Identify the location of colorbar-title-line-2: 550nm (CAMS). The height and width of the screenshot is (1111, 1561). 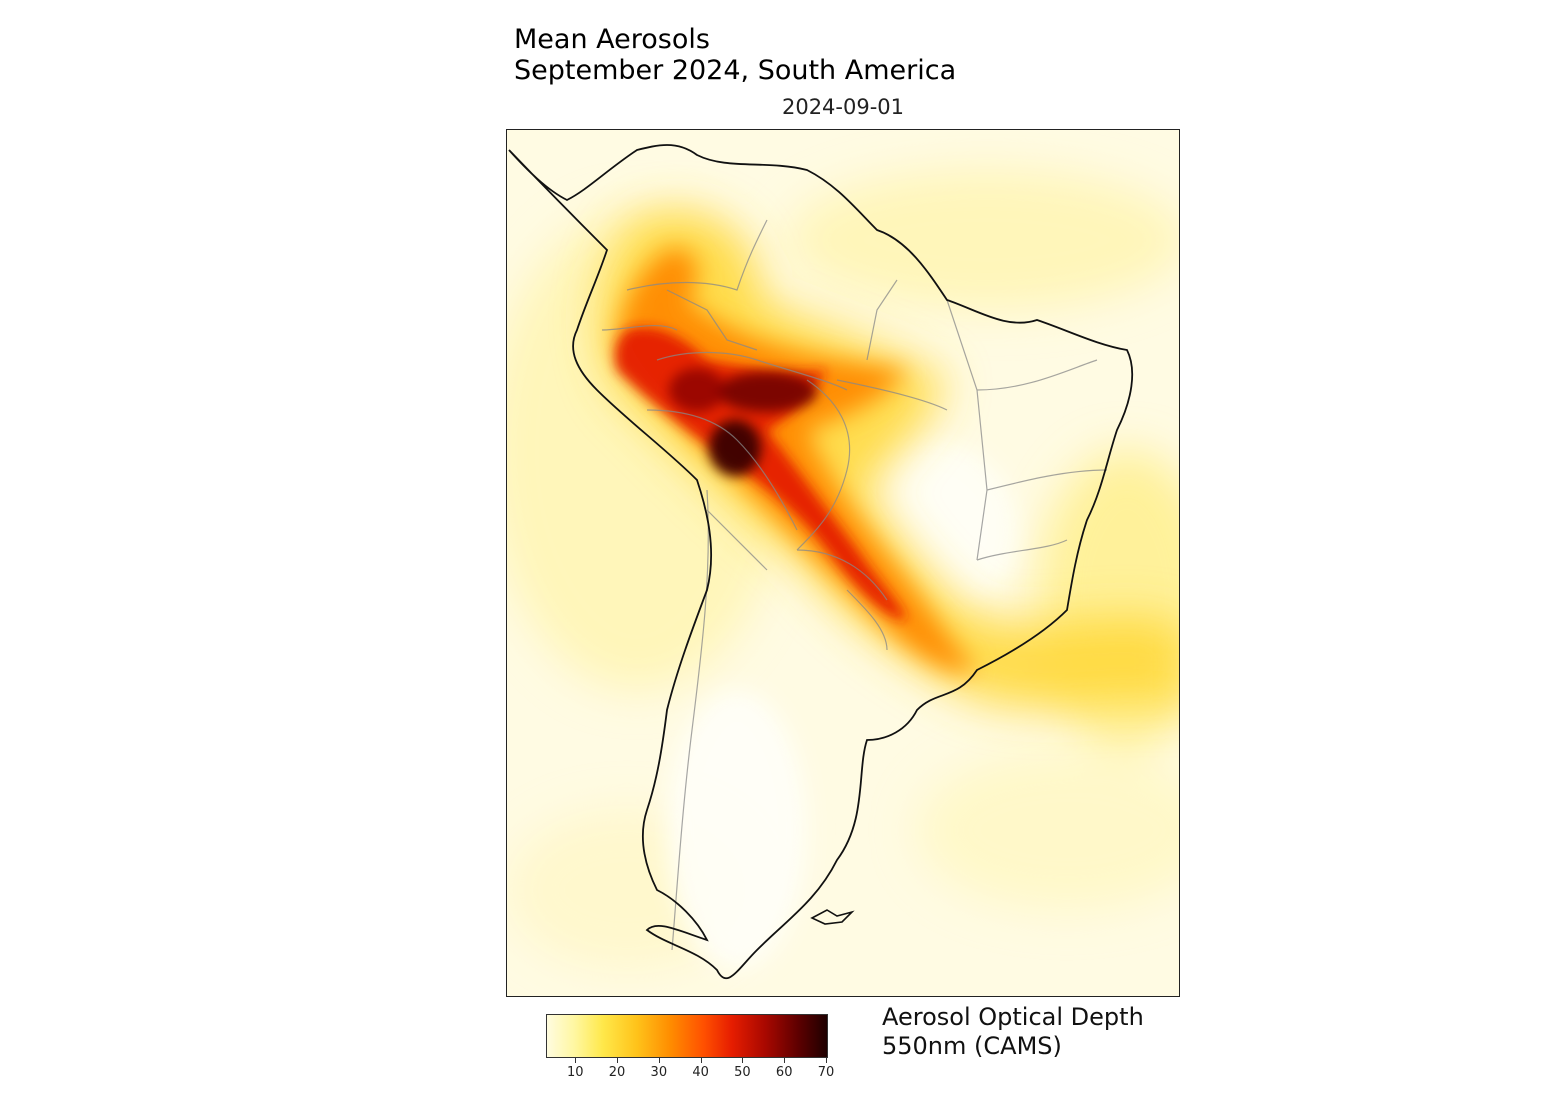
(972, 1046).